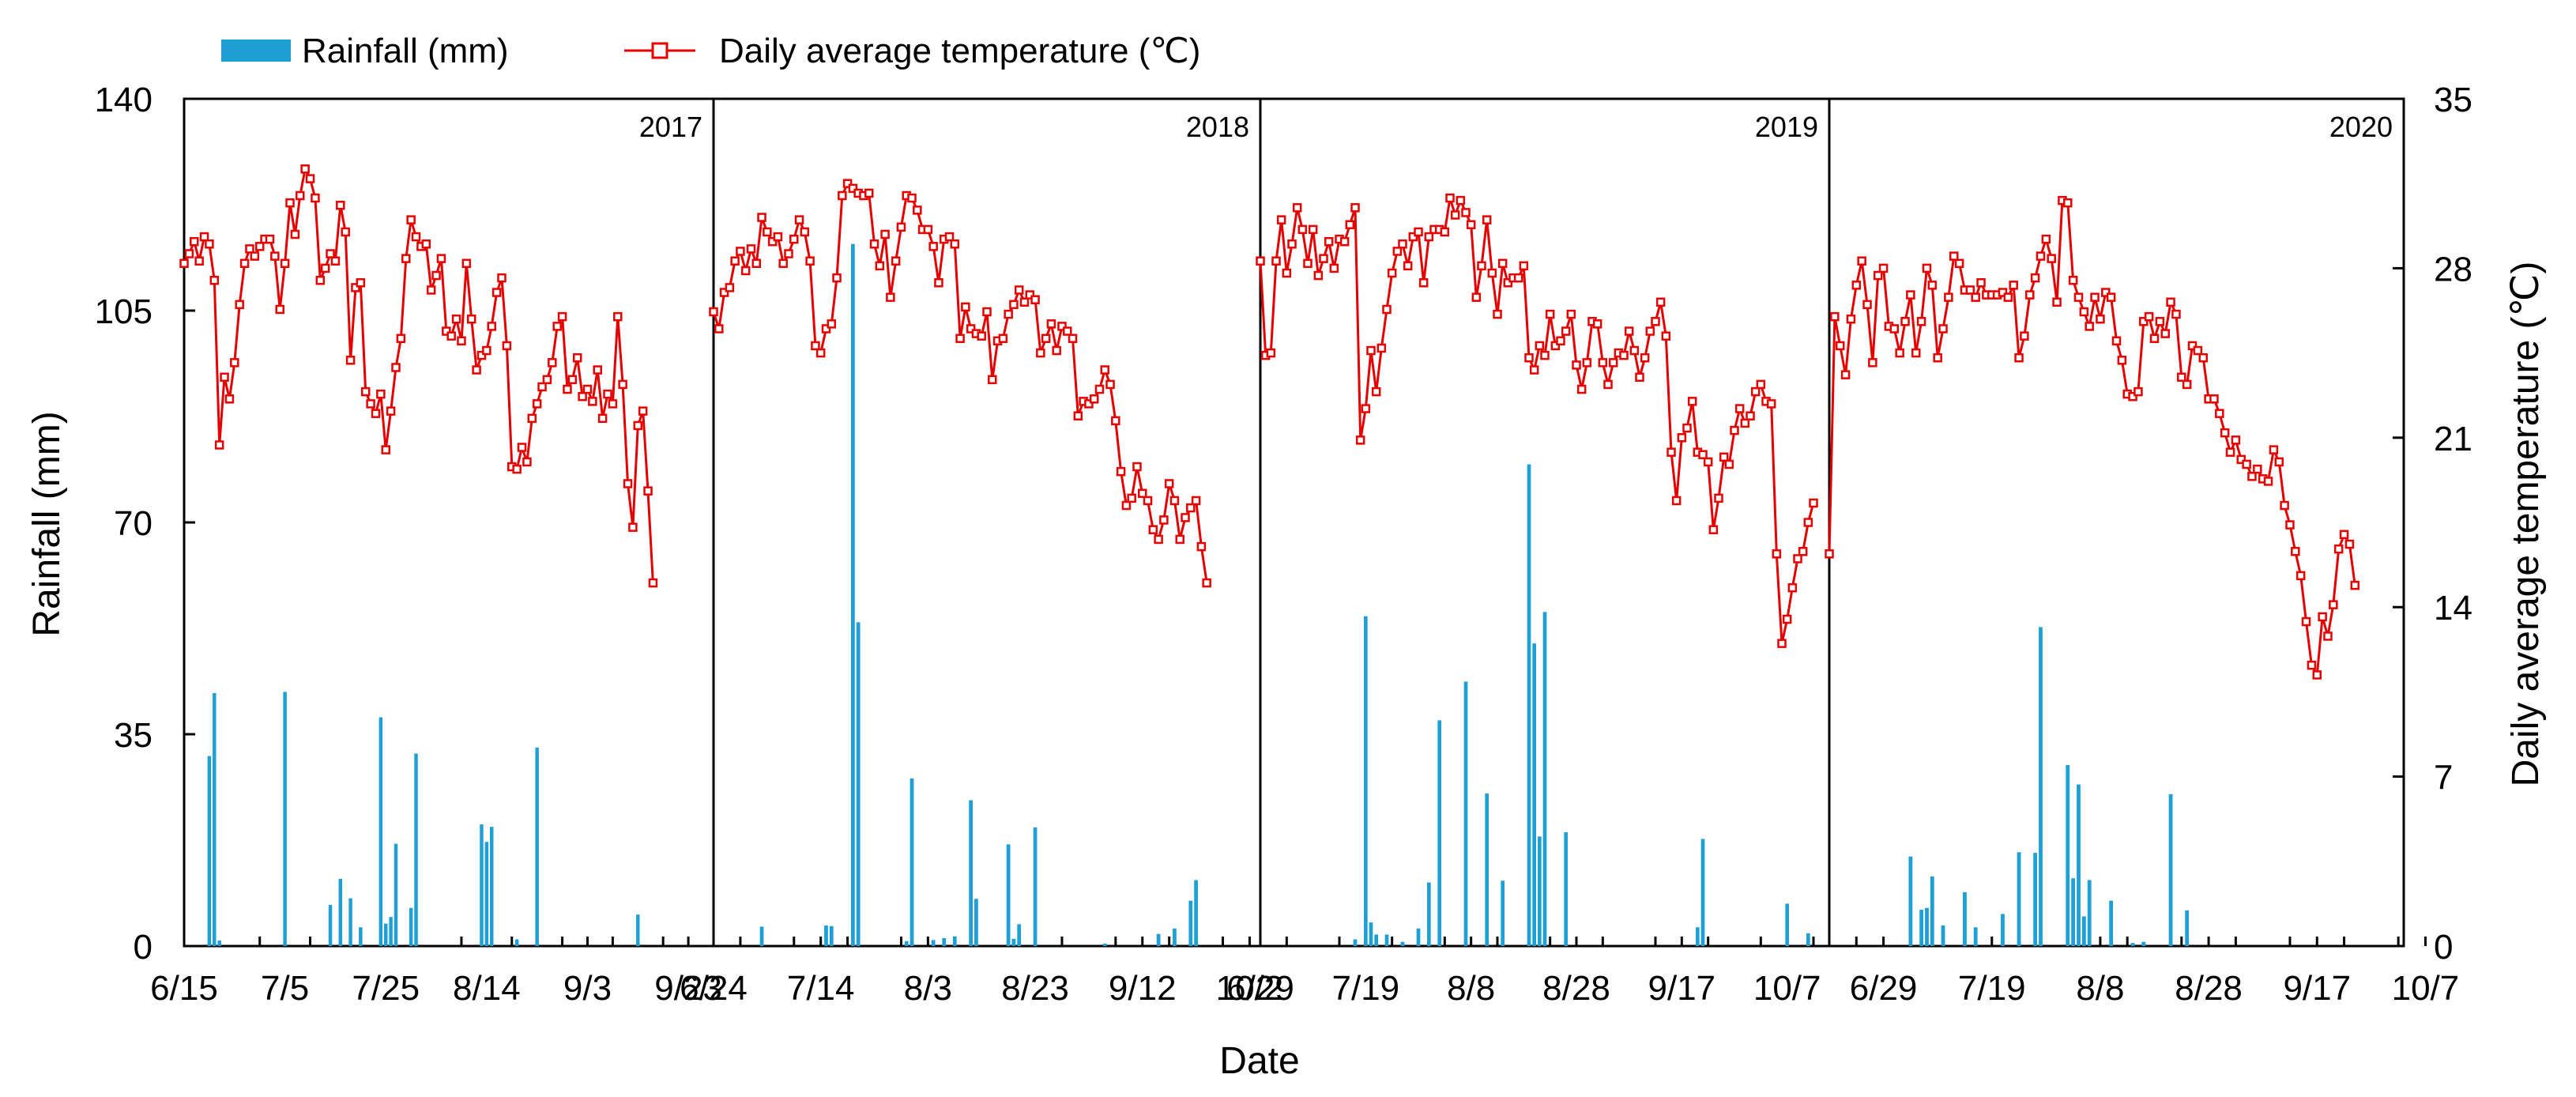 The height and width of the screenshot is (1097, 2576). What do you see at coordinates (1250, 988) in the screenshot?
I see `x-tick-label: 10/2` at bounding box center [1250, 988].